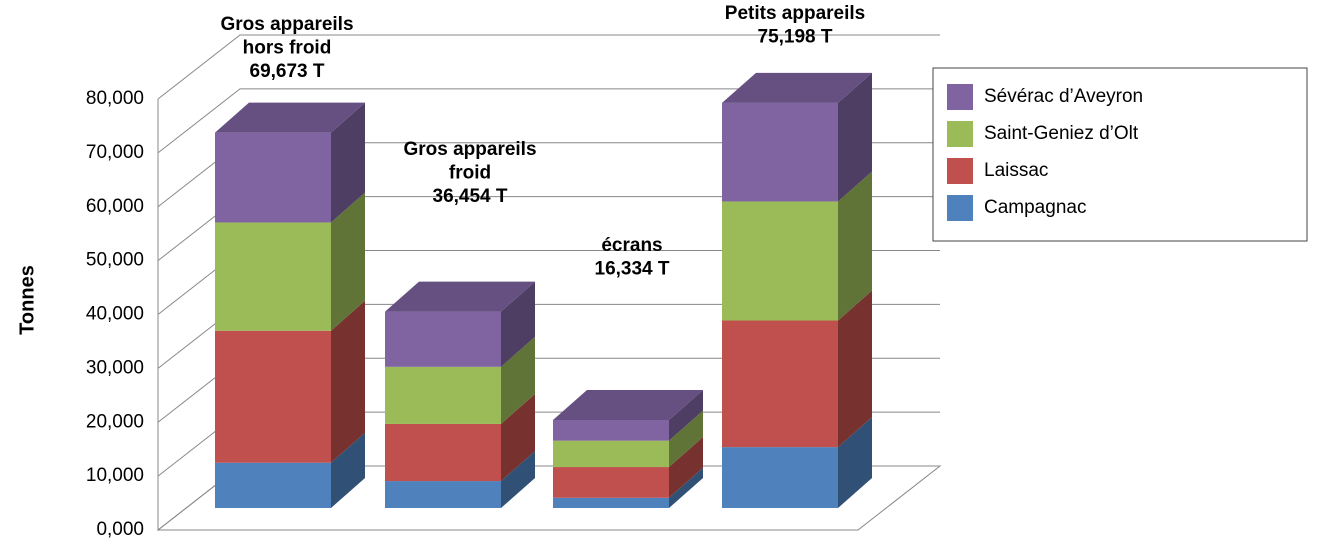 This screenshot has width=1318, height=545. Describe the element at coordinates (287, 48) in the screenshot. I see `bar-annotation: hors froid` at that location.